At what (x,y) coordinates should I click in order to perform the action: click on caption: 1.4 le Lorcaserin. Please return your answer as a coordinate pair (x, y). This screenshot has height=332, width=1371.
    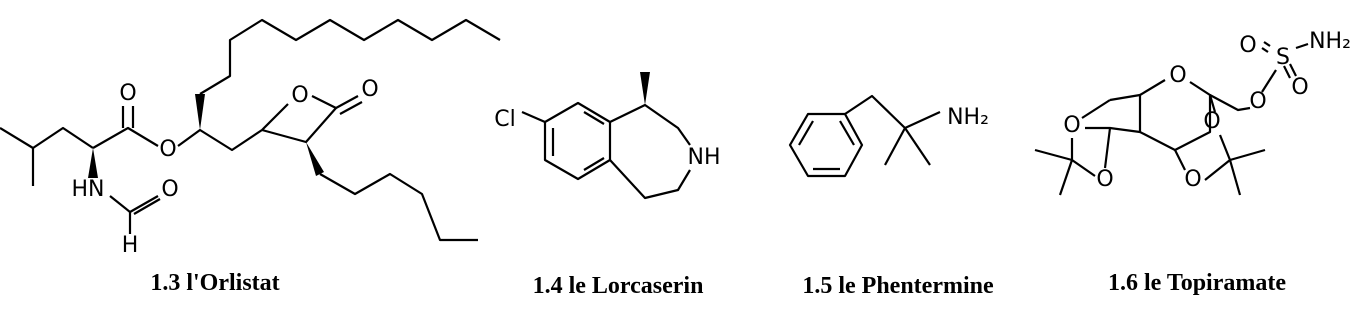
    Looking at the image, I should click on (618, 286).